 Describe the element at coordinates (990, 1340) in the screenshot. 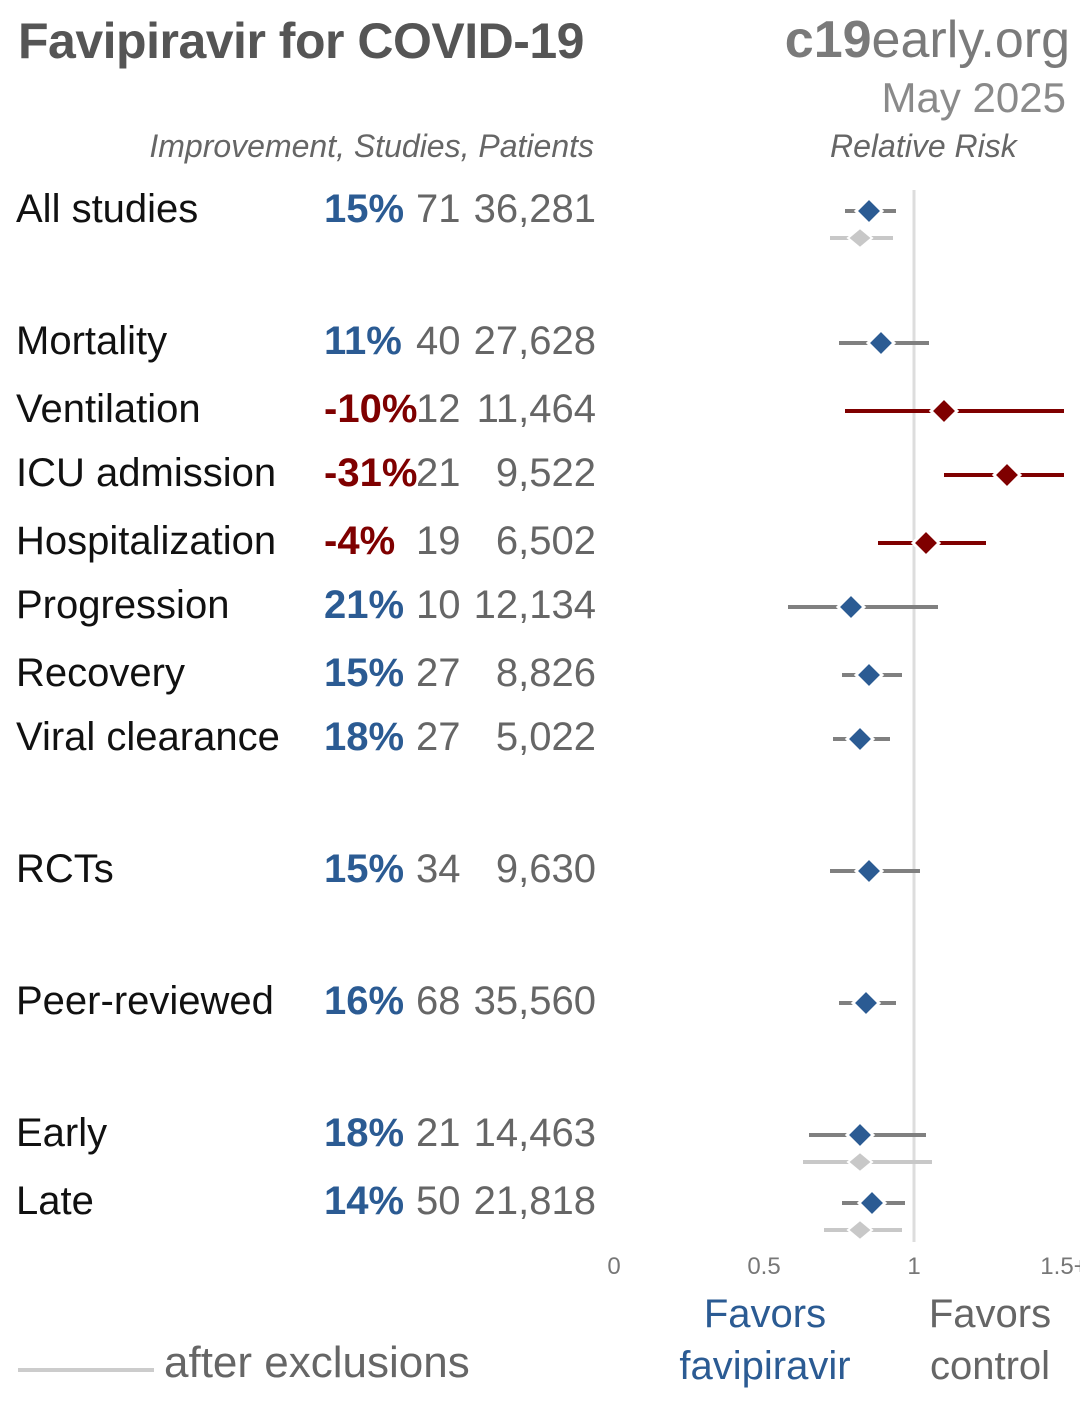

I see `favors-control-label: Favors control` at that location.